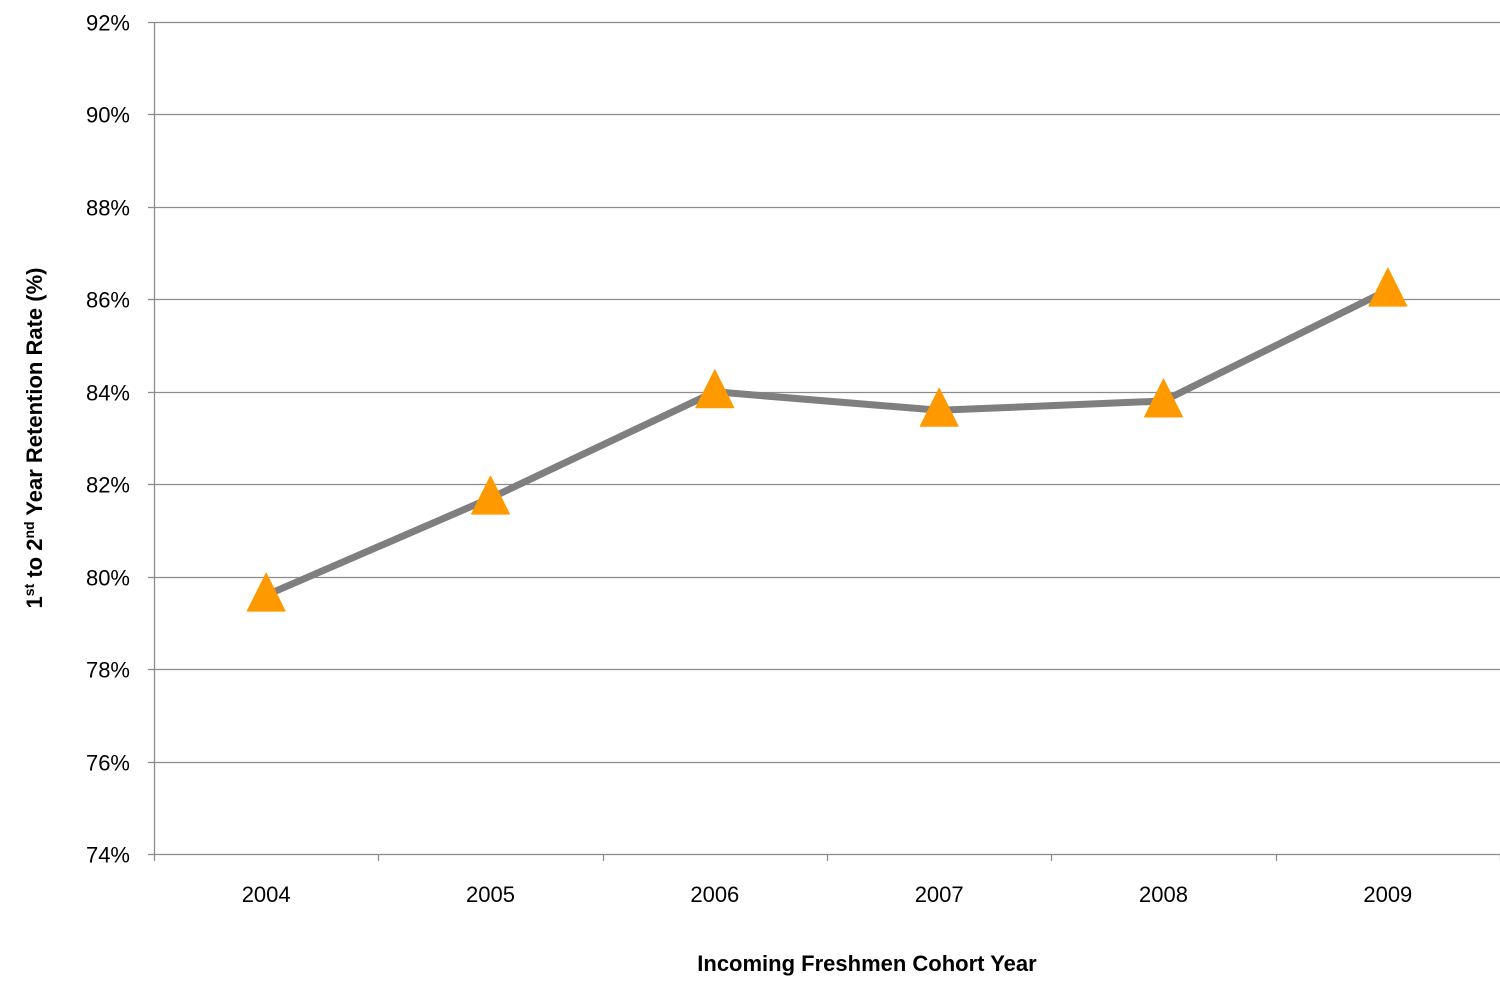  What do you see at coordinates (108, 578) in the screenshot?
I see `y-tick-label: 80%` at bounding box center [108, 578].